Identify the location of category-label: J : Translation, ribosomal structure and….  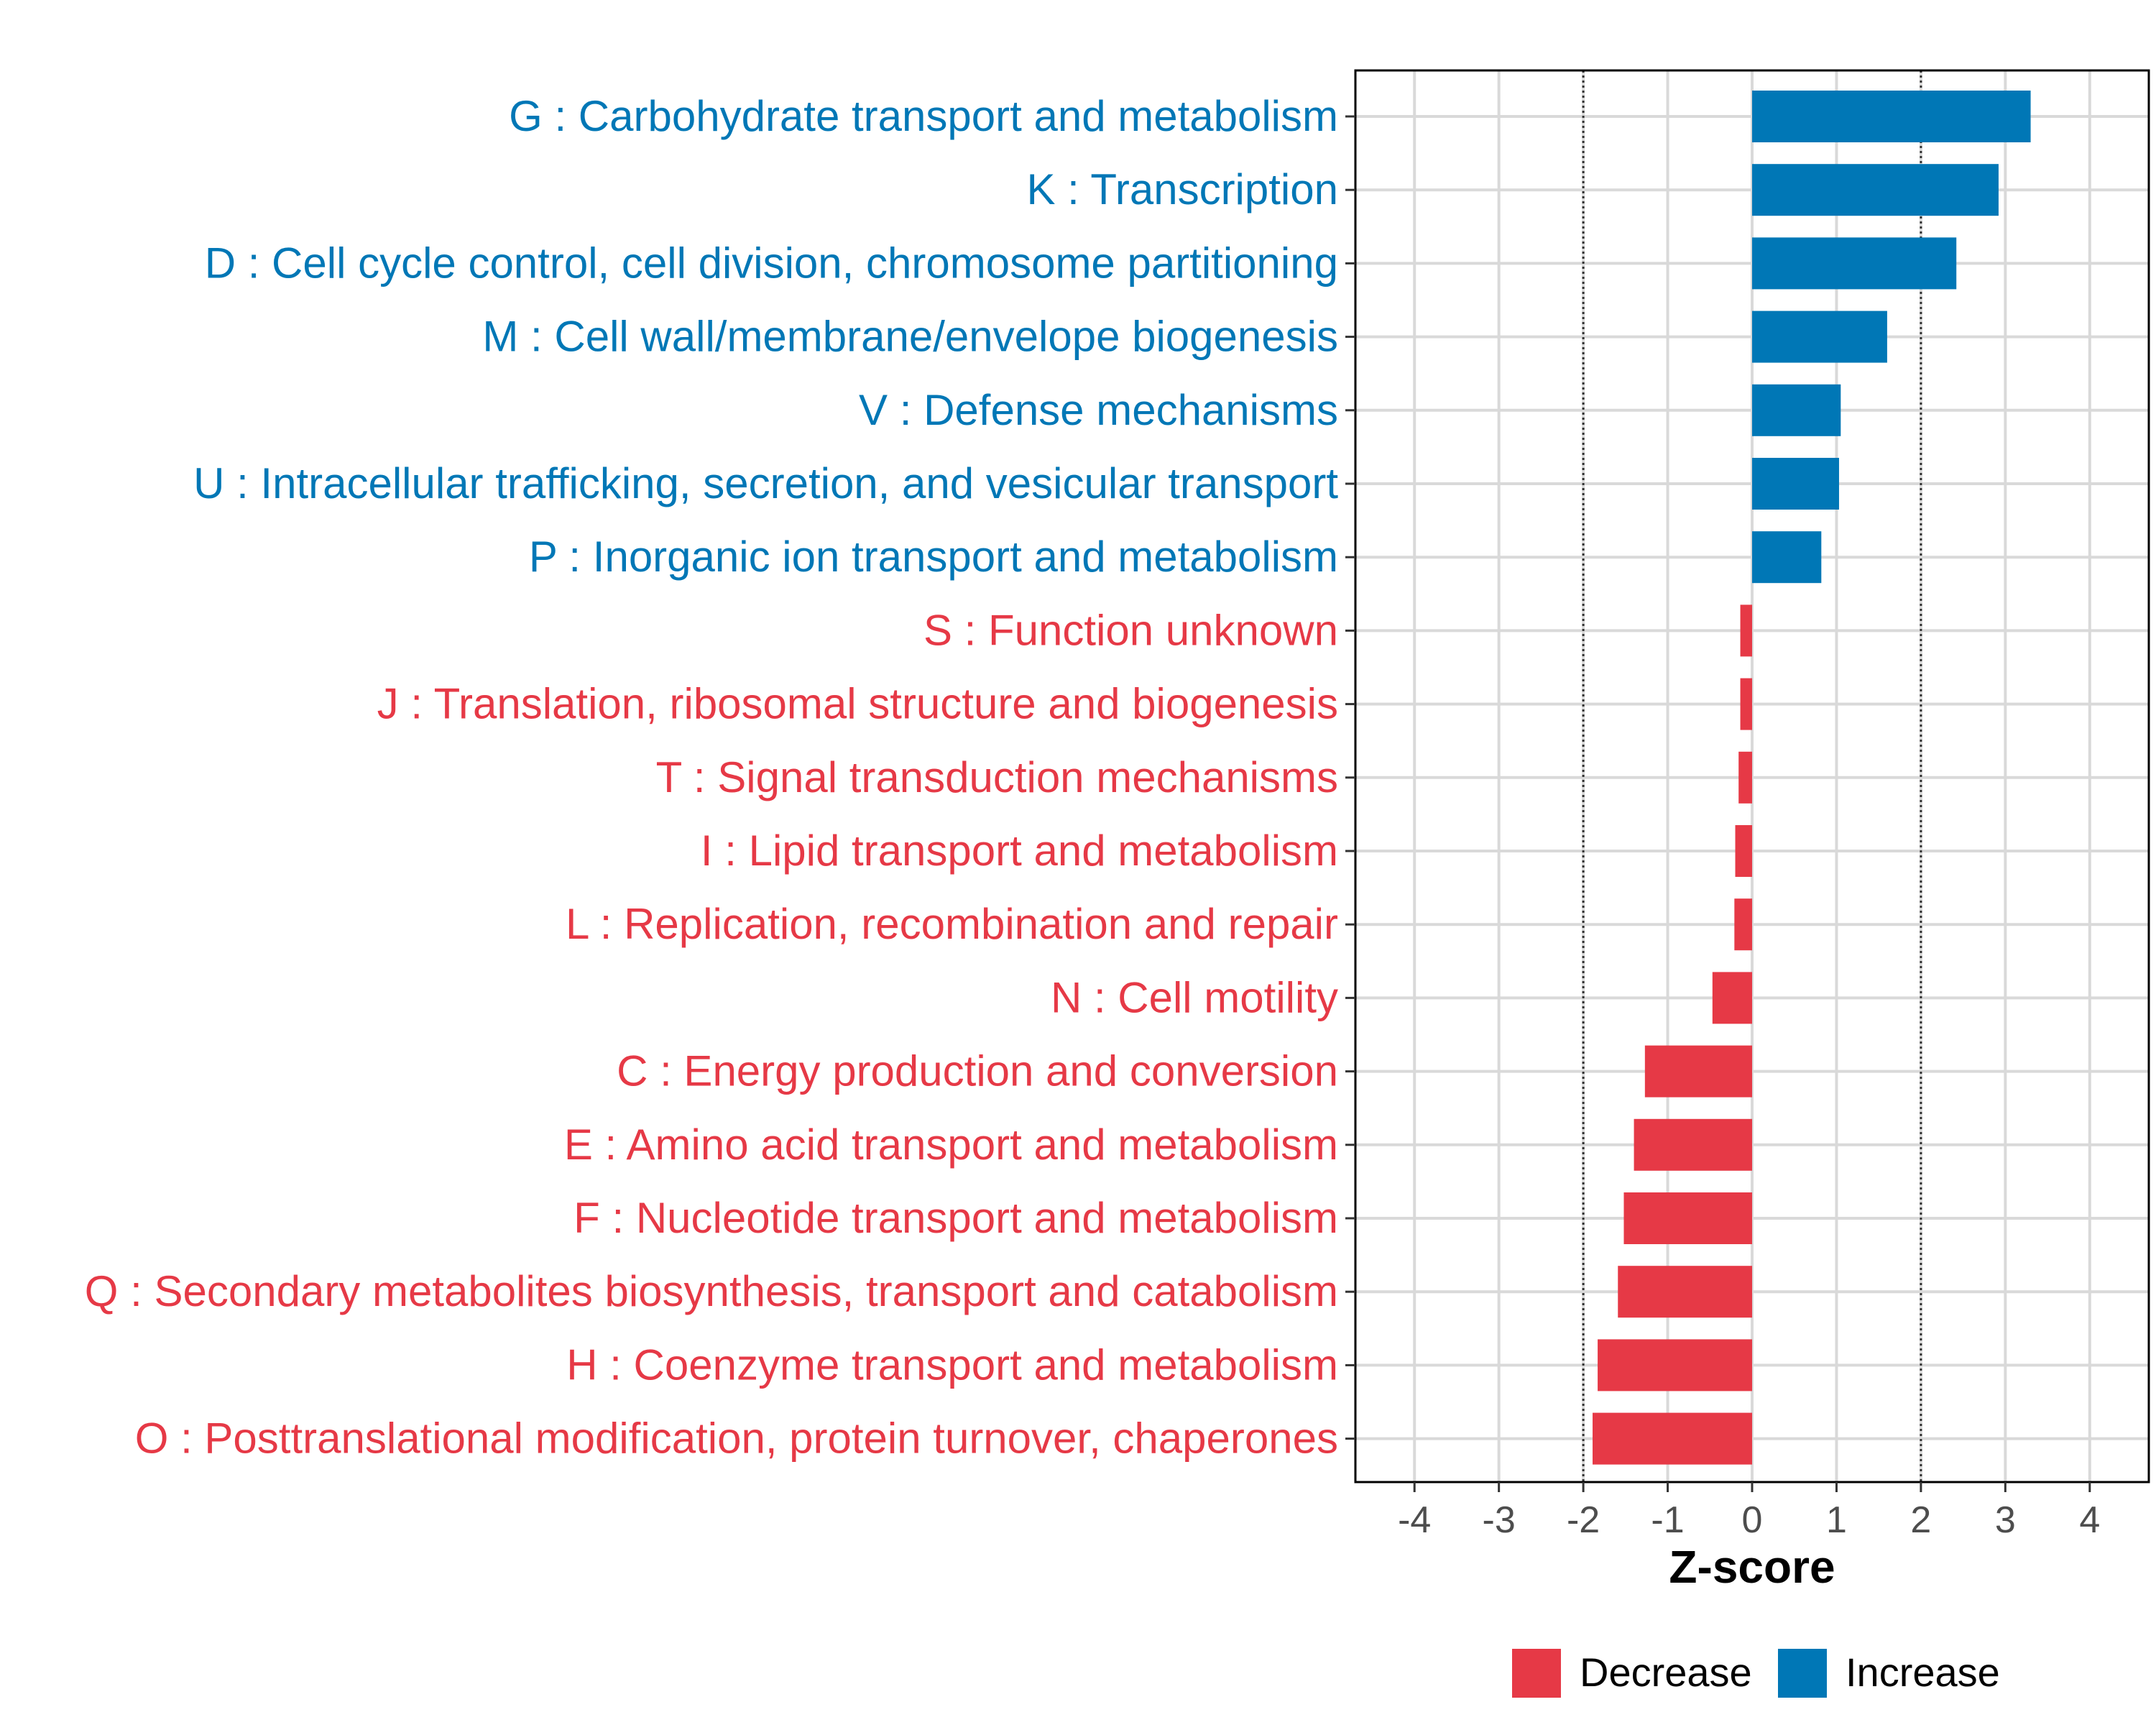
(857, 704).